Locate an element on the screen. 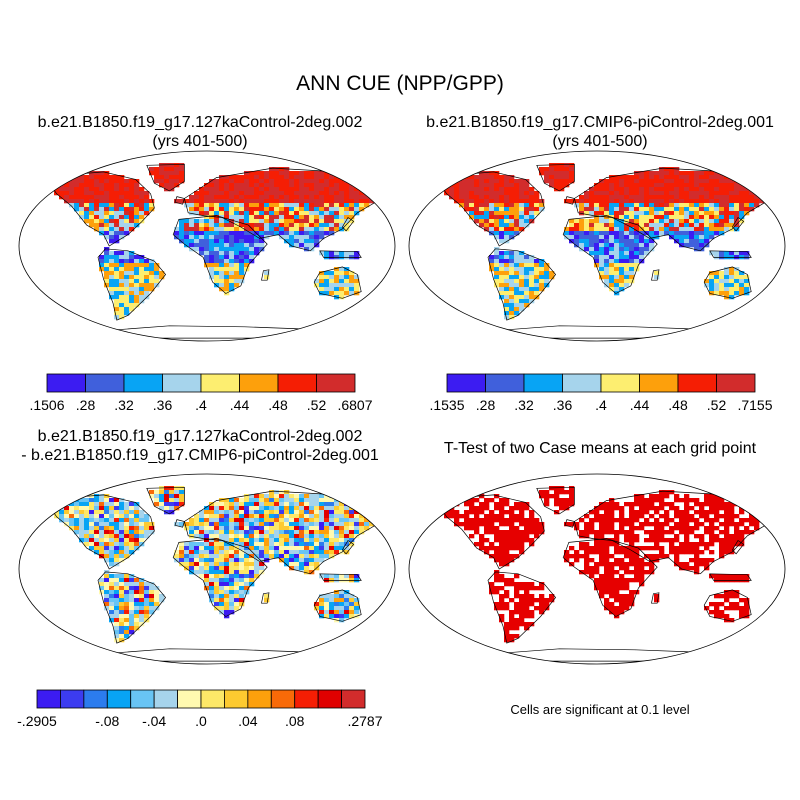 This screenshot has width=800, height=800. map-border is located at coordinates (597, 569).